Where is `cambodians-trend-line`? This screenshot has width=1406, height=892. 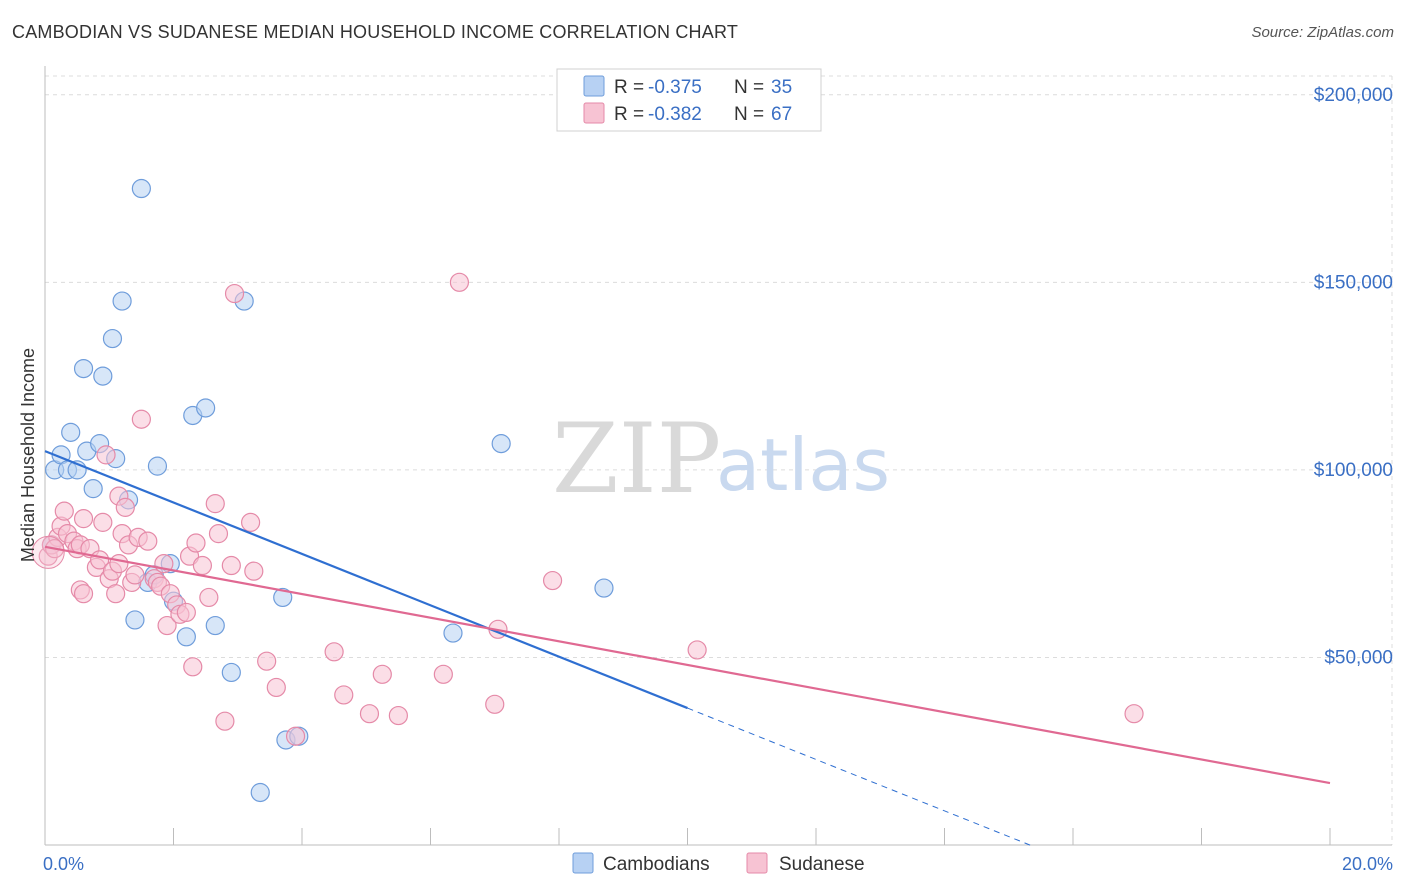 cambodians-trend-line is located at coordinates (366, 580).